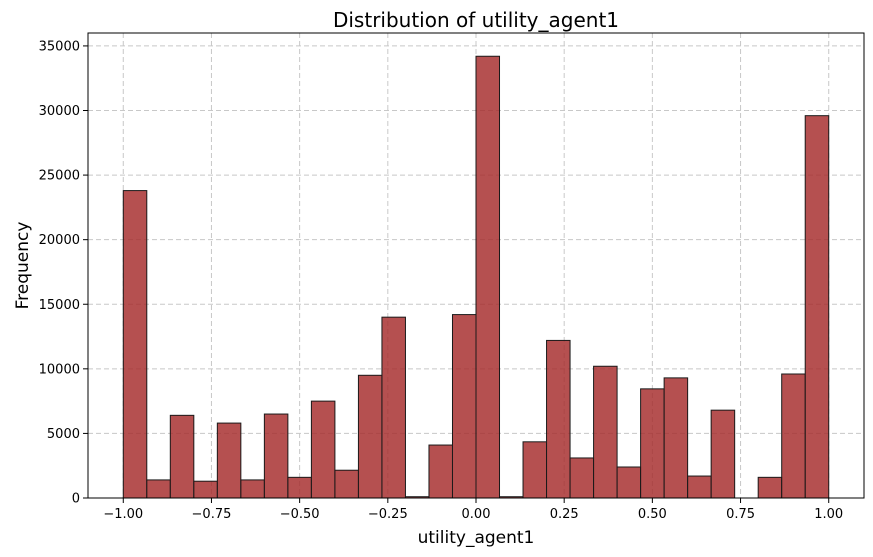  I want to click on chart-title: Distribution of utility_agent1, so click(476, 20).